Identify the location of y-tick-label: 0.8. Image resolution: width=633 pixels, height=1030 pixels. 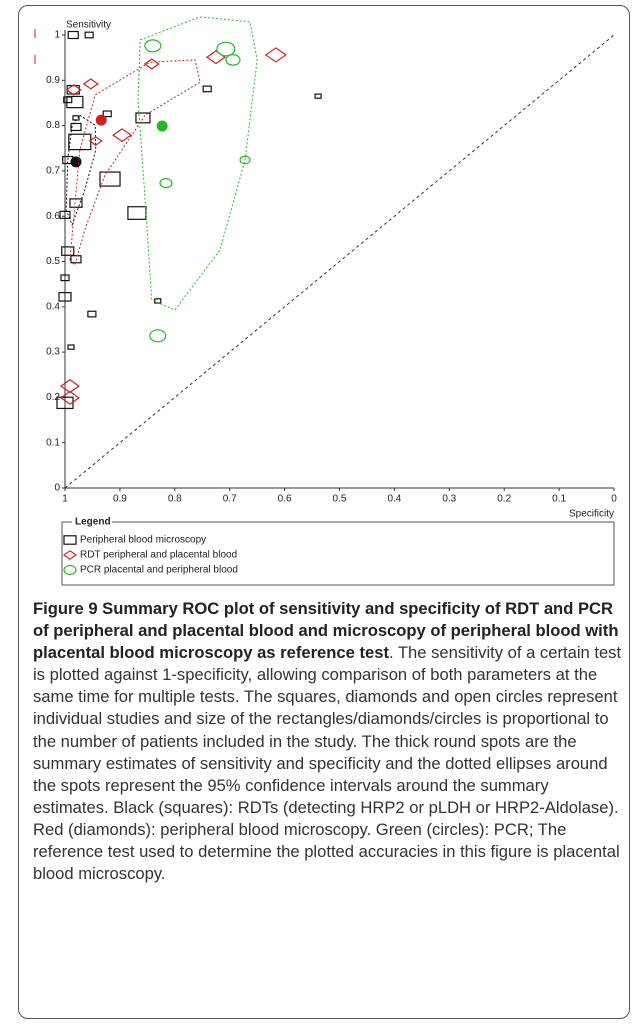
(53, 125).